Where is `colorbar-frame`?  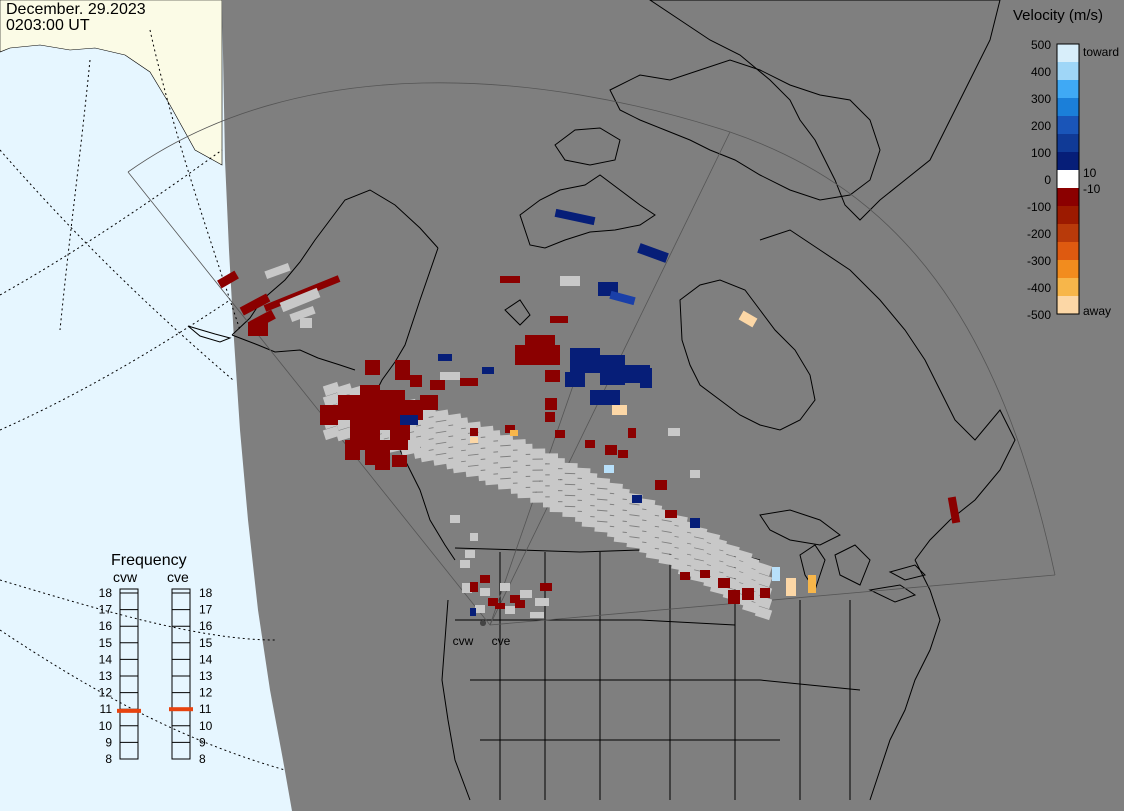 colorbar-frame is located at coordinates (1068, 179).